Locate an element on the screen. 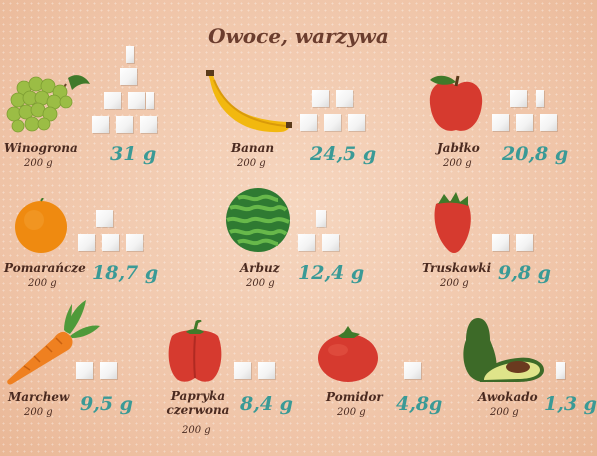 The width and height of the screenshot is (597, 456). item-name: Jabłko is located at coordinates (458, 148).